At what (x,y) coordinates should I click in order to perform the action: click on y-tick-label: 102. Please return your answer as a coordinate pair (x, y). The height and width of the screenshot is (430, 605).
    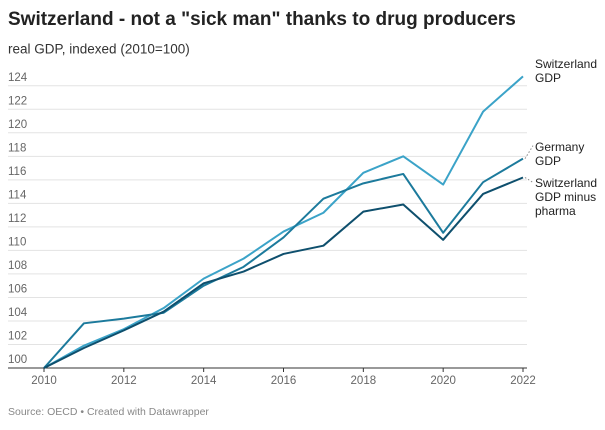
    Looking at the image, I should click on (17, 337).